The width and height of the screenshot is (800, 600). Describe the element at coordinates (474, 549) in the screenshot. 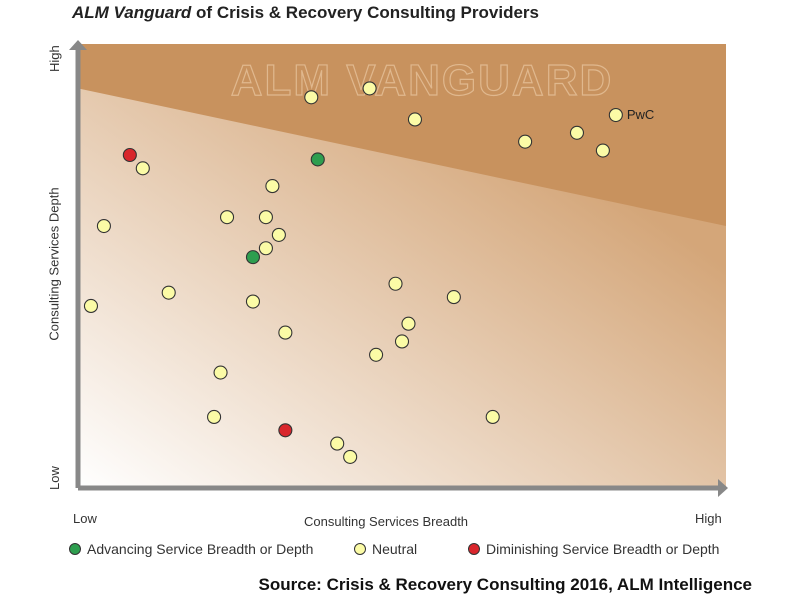

I see `legend-marker-diminishing` at that location.